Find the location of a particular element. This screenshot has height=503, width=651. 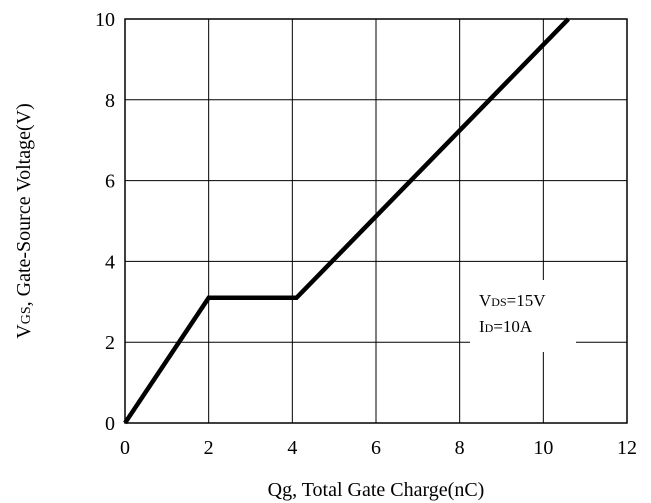

y-axis-label-sub: GS is located at coordinates (26, 315).